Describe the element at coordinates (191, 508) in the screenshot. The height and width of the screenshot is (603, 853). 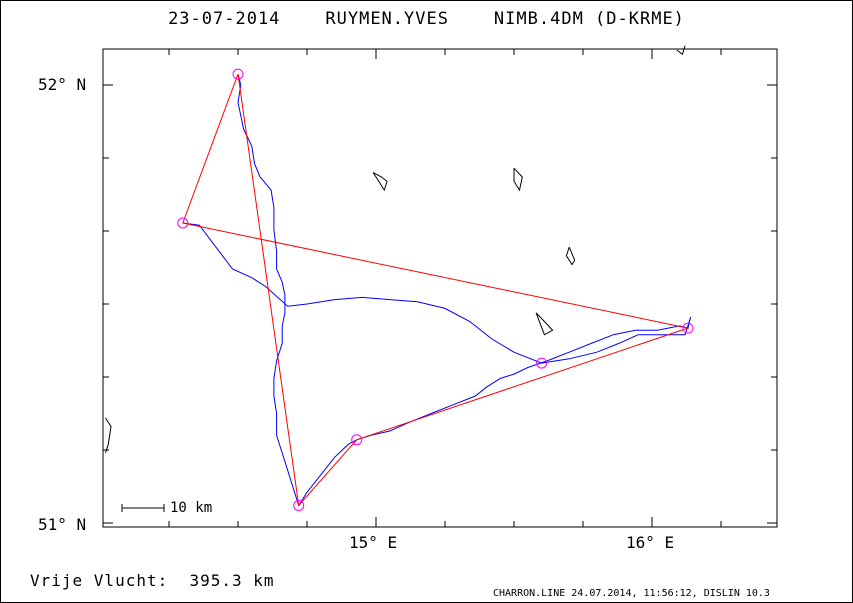
I see `scale-label: 10 km` at that location.